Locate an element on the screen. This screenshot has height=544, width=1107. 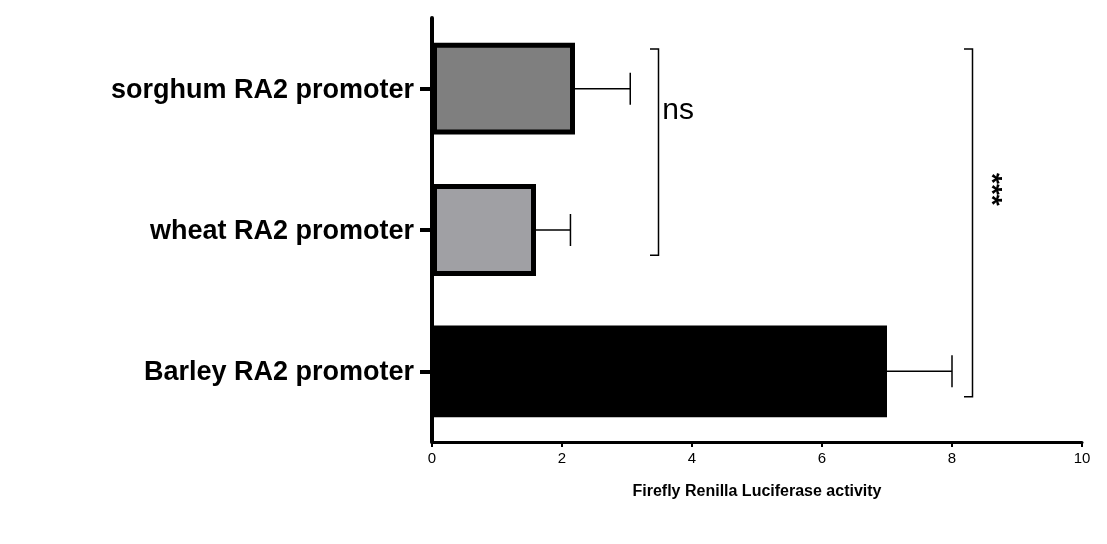
y-tick-label: sorghum RA2 promoter is located at coordinates (262, 88).